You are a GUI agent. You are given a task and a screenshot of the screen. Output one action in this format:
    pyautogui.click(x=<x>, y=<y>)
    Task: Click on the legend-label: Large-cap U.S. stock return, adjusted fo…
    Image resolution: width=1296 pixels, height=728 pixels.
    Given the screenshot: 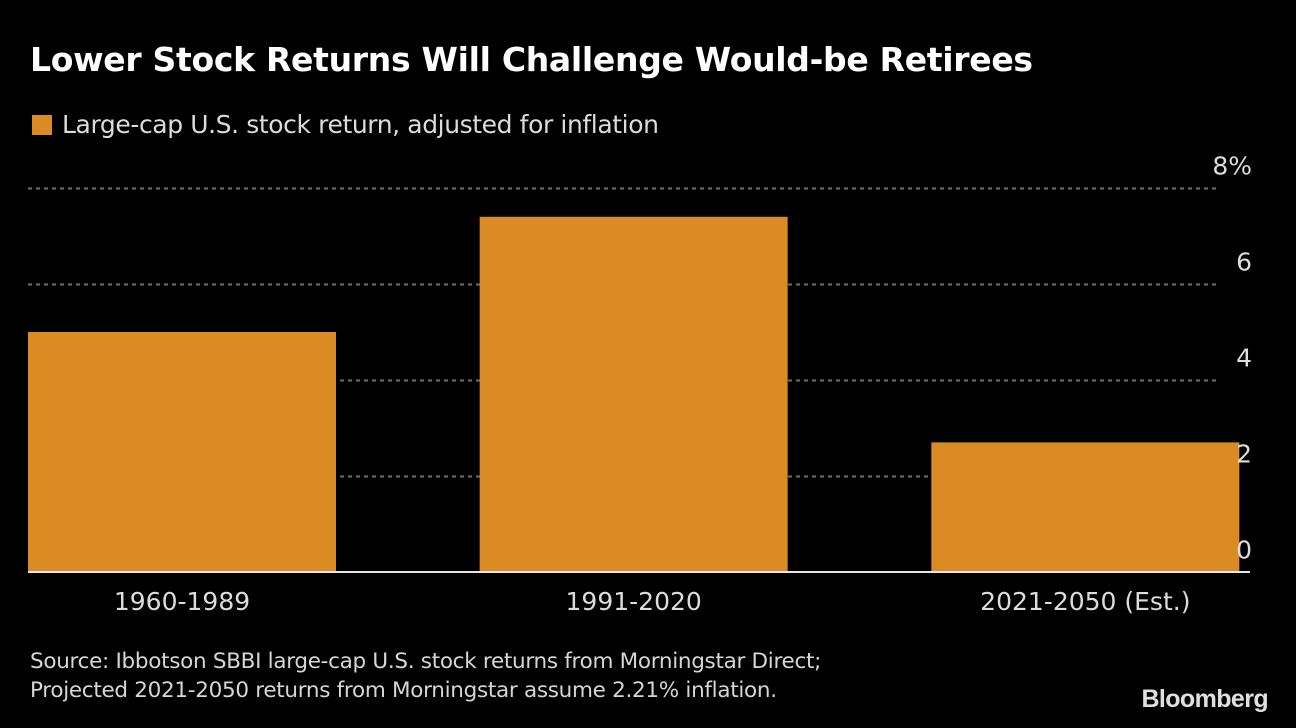 What is the action you would take?
    pyautogui.click(x=360, y=124)
    